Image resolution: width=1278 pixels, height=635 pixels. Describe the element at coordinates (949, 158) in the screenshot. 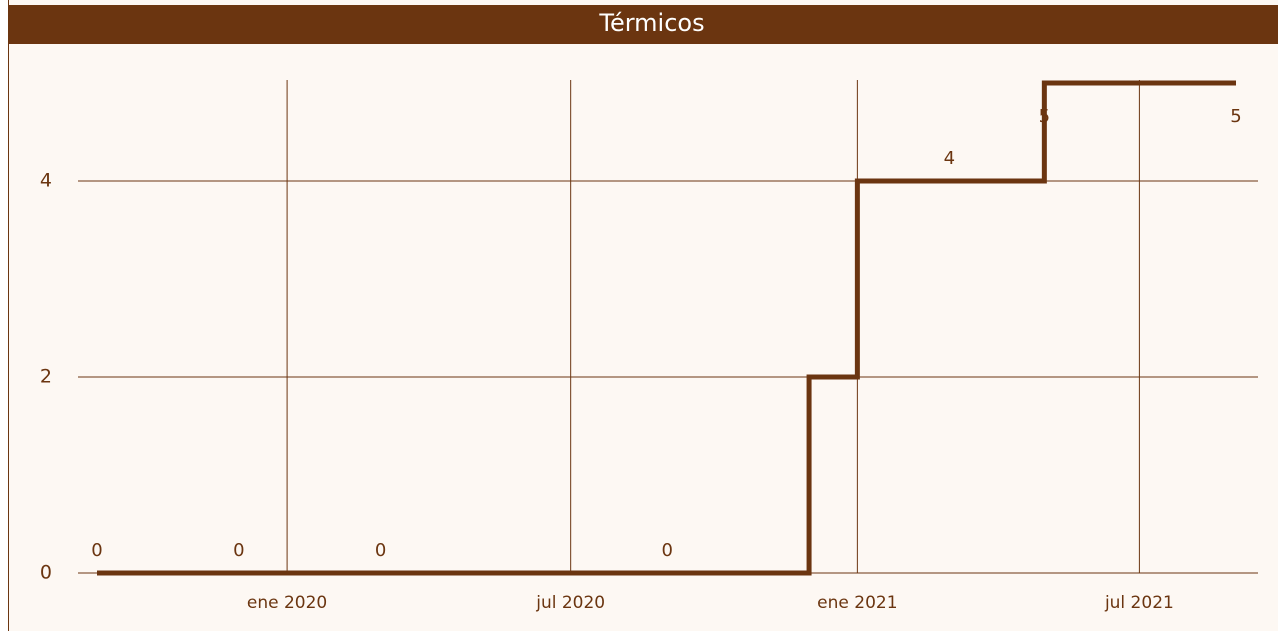

I see `data-label: 4` at that location.